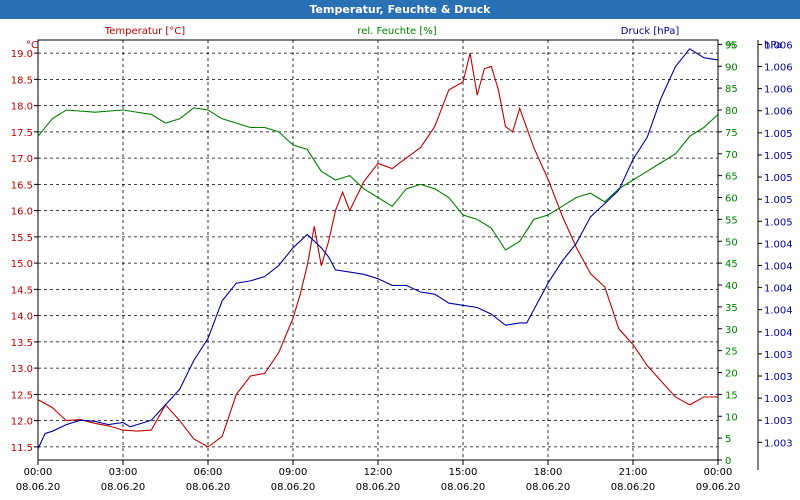 This screenshot has height=500, width=800. I want to click on x-tick-time: 21:00, so click(633, 472).